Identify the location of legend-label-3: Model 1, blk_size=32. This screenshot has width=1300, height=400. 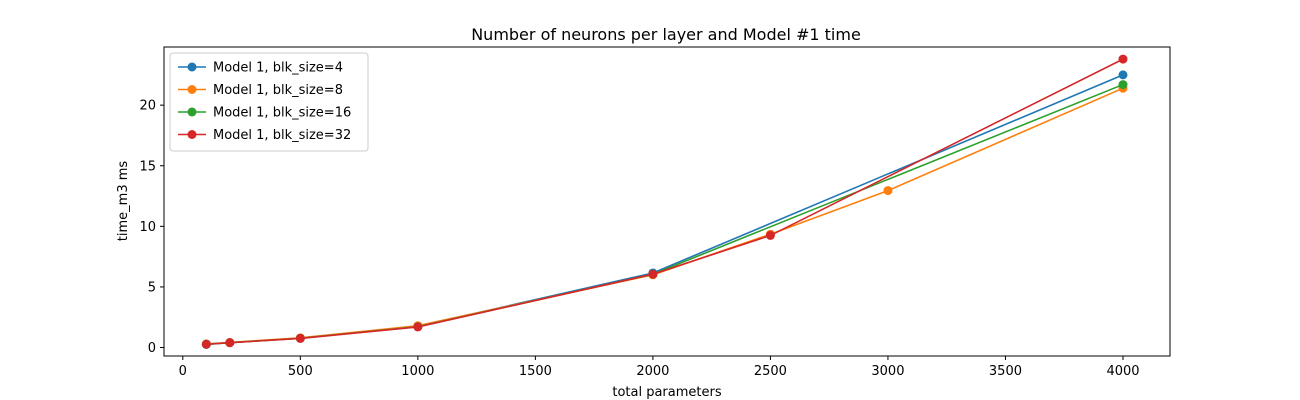
(282, 135).